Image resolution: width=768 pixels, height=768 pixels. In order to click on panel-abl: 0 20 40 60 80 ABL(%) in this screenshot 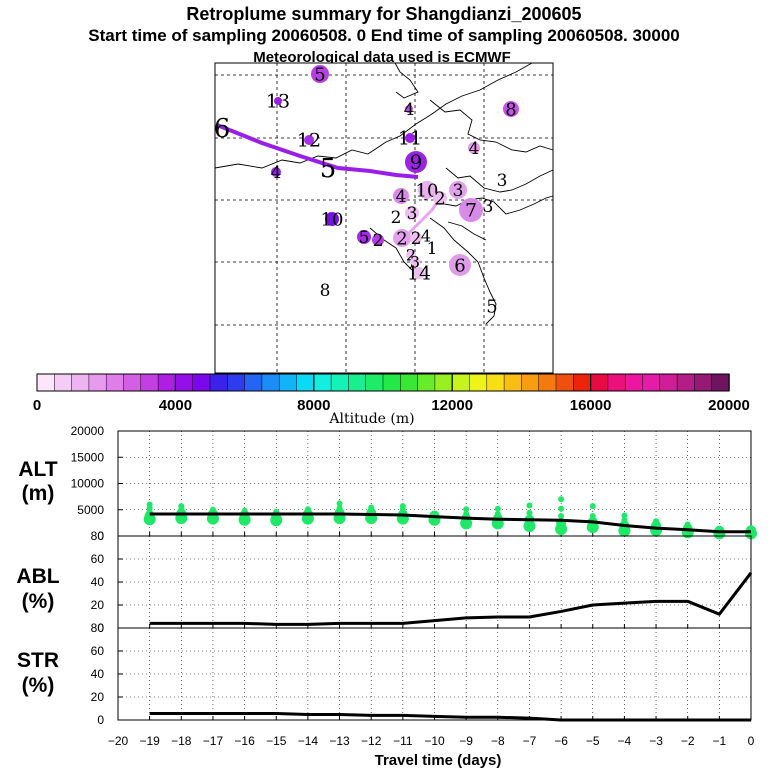, I will do `click(384, 582)`.